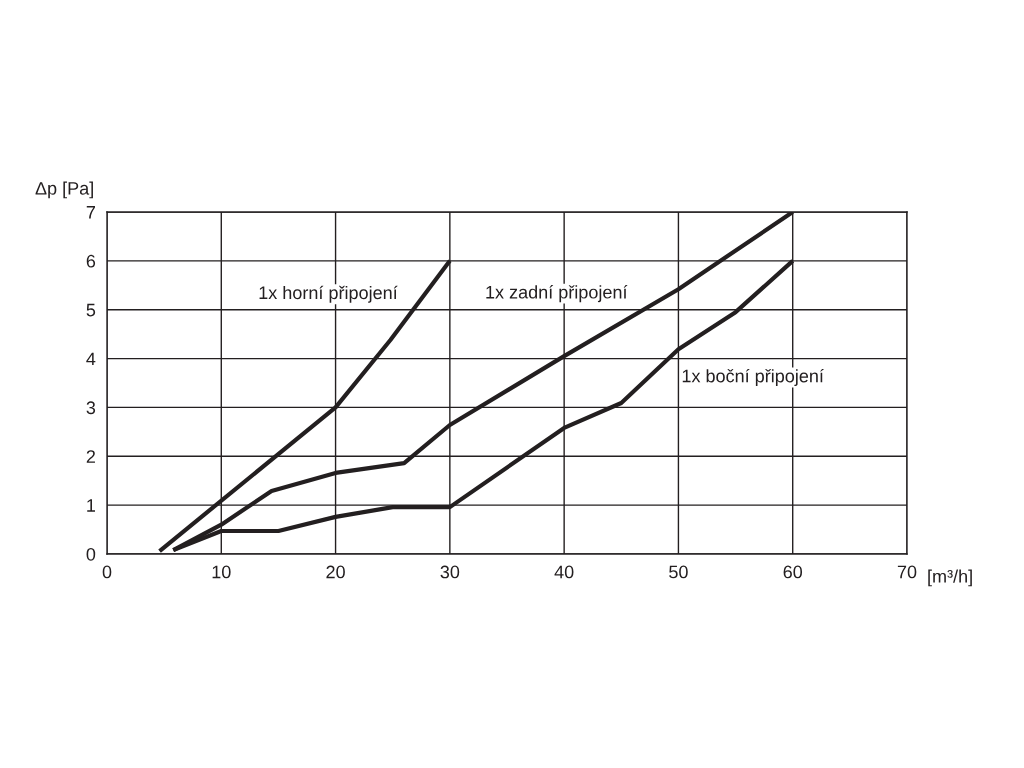 Image resolution: width=1024 pixels, height=768 pixels. I want to click on series-label: 1x zadní připojení, so click(557, 294).